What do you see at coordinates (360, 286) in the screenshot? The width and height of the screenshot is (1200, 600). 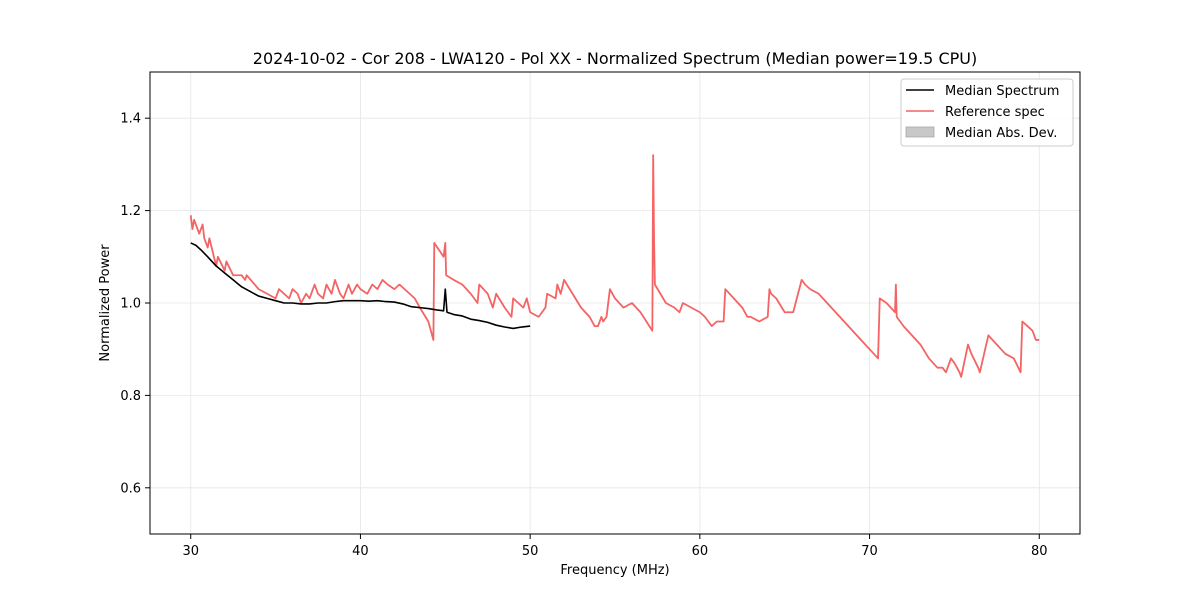 I see `series-median-spectrum-line` at bounding box center [360, 286].